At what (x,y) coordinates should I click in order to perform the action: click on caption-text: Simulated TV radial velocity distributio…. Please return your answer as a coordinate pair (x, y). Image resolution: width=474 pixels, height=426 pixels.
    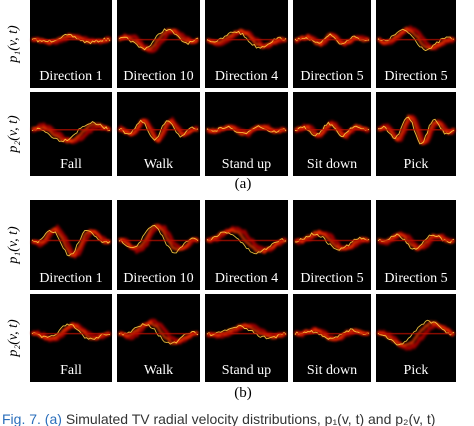
    Looking at the image, I should click on (251, 418).